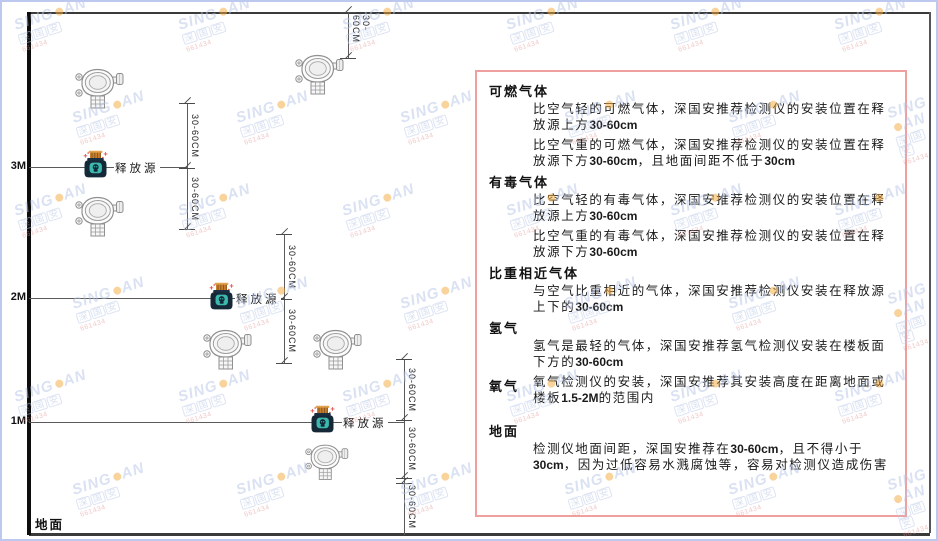 The image size is (938, 541). What do you see at coordinates (709, 208) in the screenshot?
I see `section-paragraph: 比空气轻的有毒气体，深国安推荐检测仪的安装位置在释放源上方30-60cm` at bounding box center [709, 208].